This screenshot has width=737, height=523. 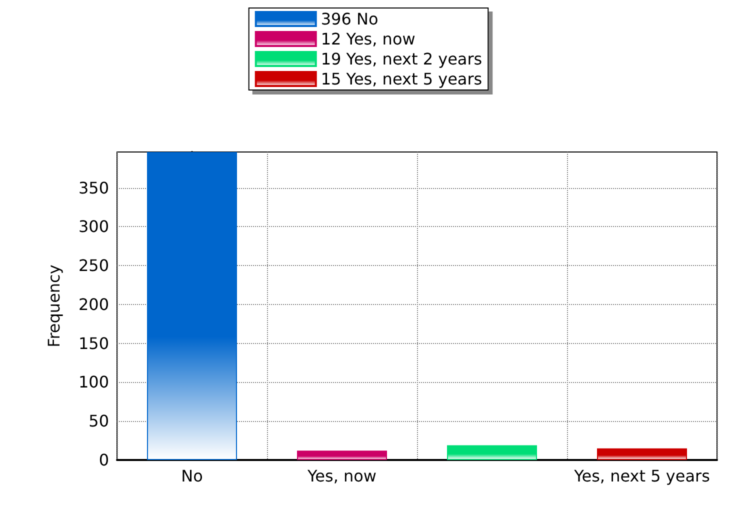 What do you see at coordinates (93, 266) in the screenshot?
I see `y-tick-label: 250` at bounding box center [93, 266].